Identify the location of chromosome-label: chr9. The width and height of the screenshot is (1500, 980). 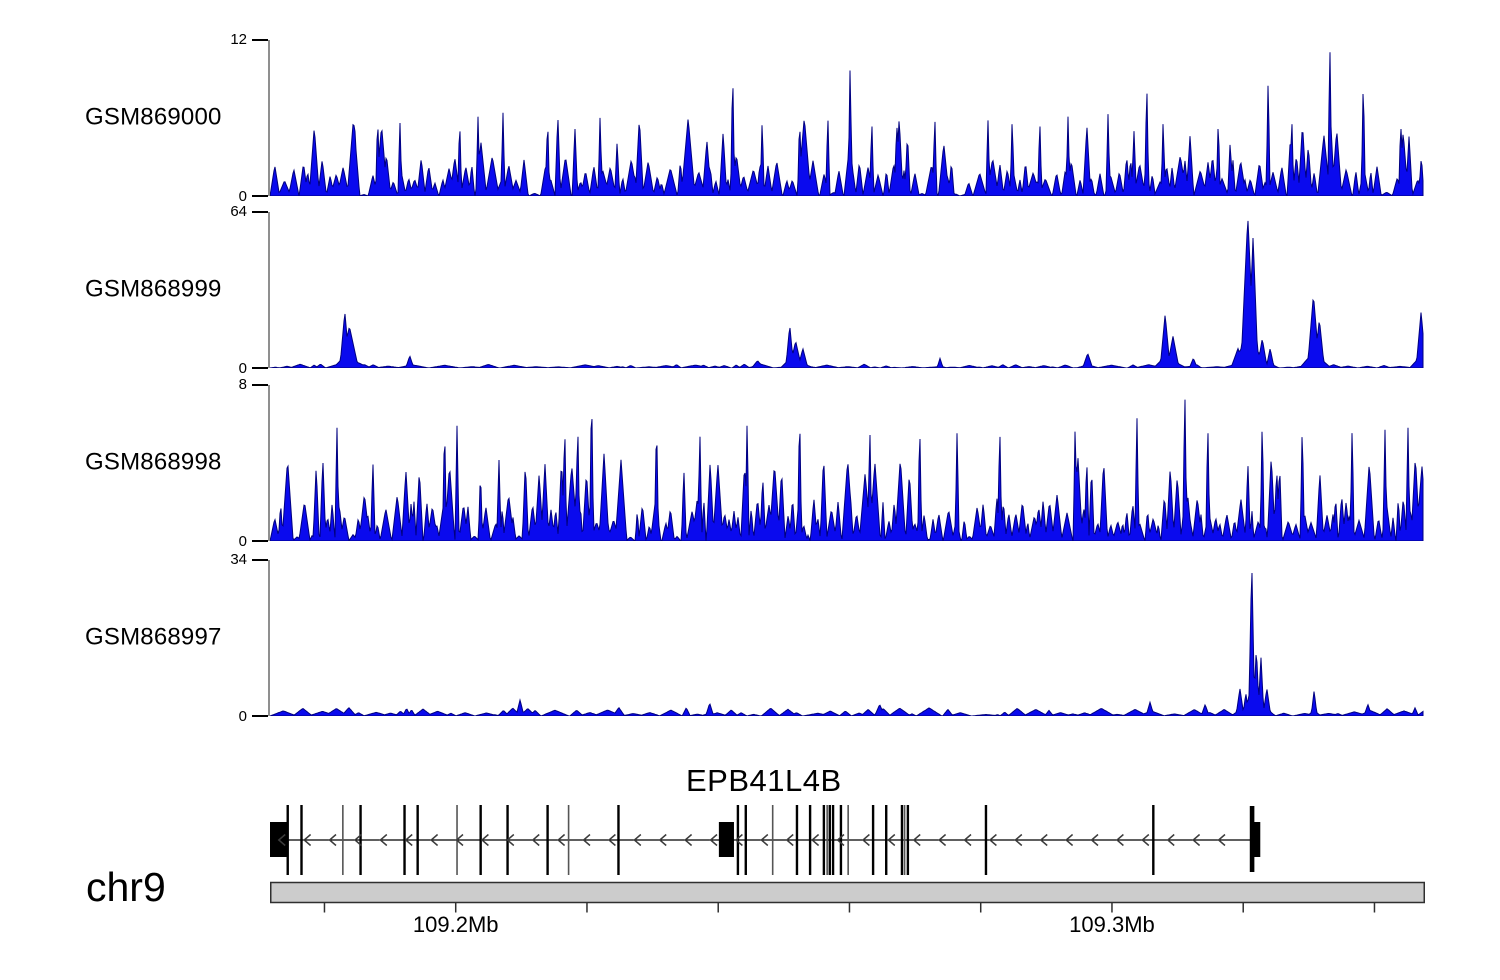
(126, 887).